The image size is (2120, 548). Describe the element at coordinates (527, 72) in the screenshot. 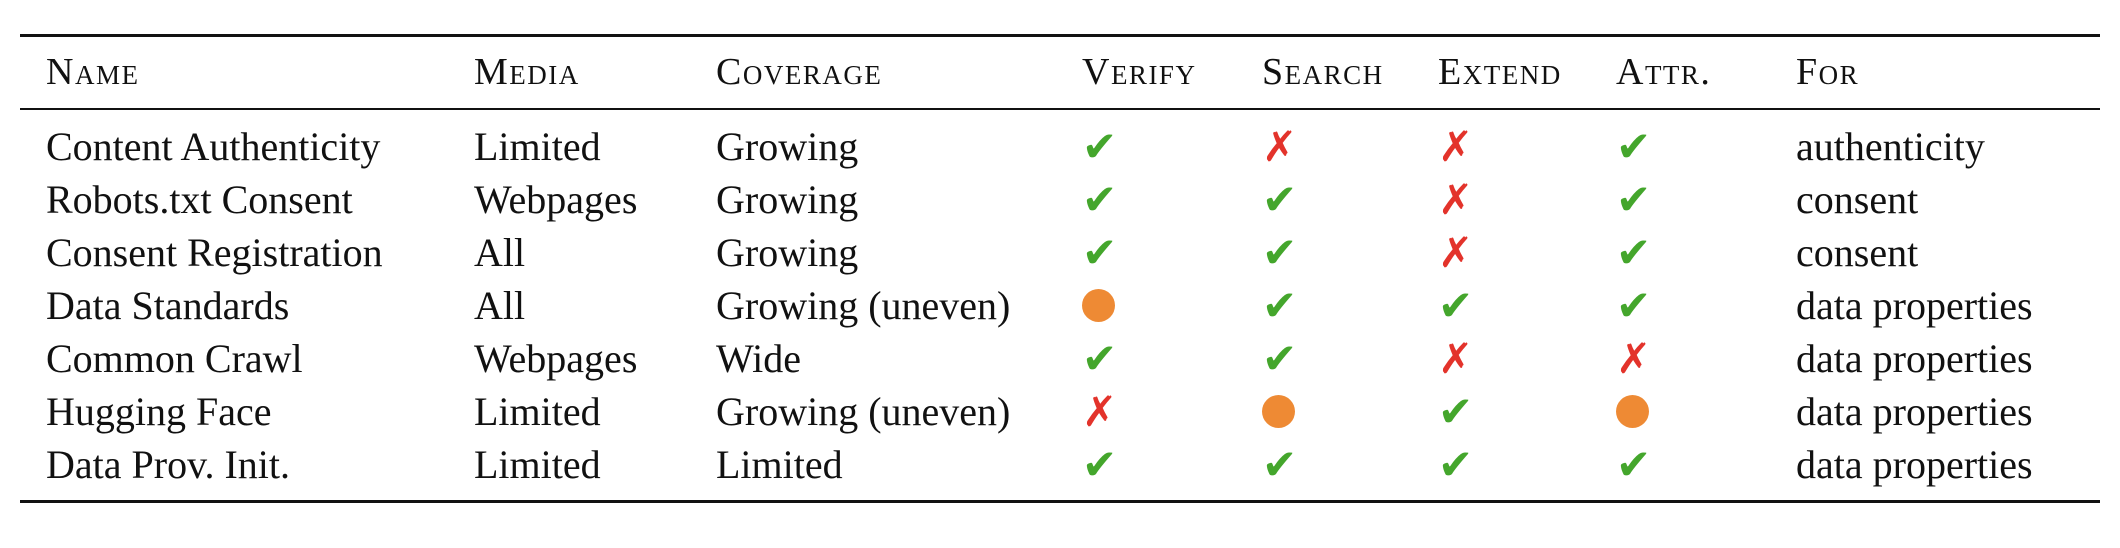

I see `header-media: Media` at that location.